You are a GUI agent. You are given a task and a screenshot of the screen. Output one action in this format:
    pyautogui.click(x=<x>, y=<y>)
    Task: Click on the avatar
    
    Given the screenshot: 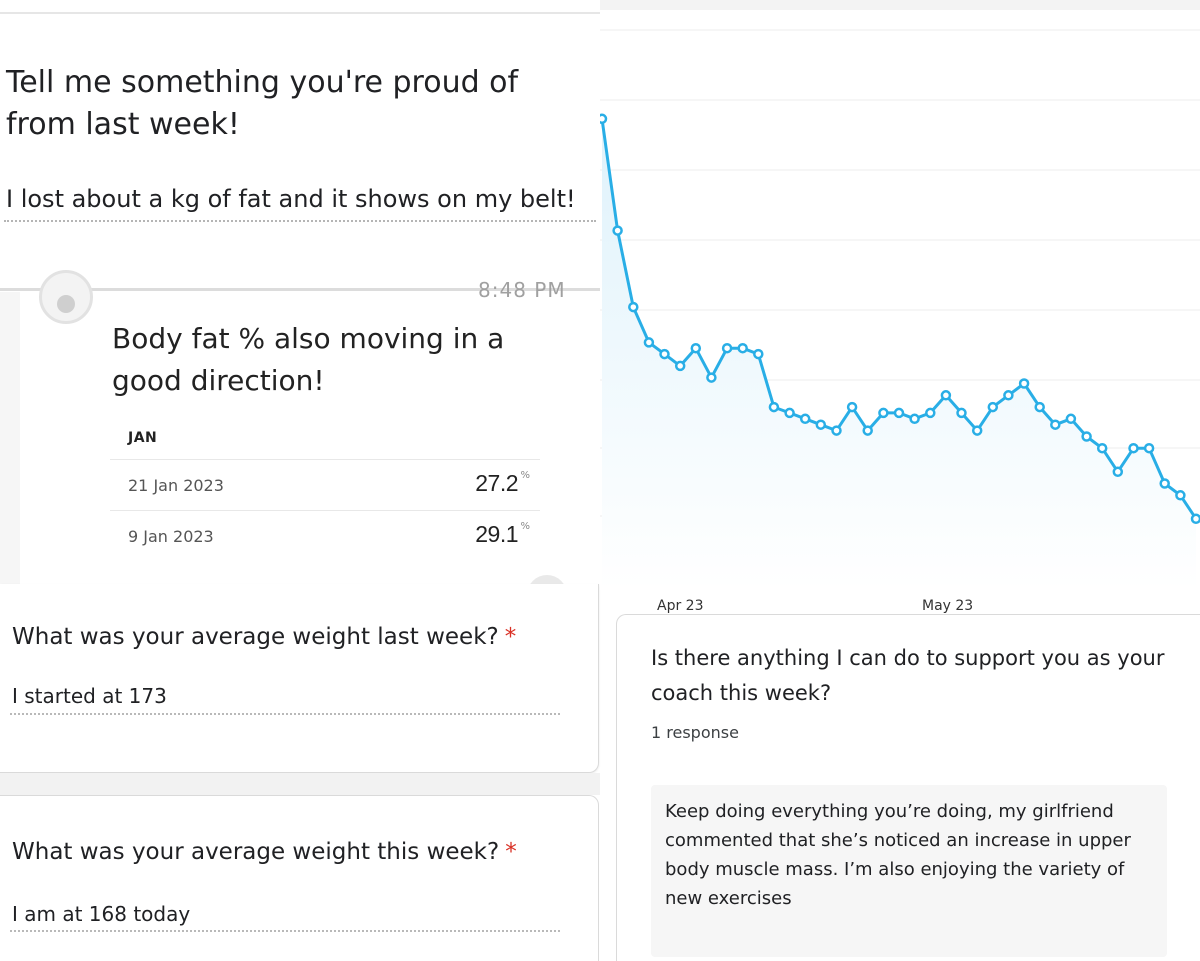 What is the action you would take?
    pyautogui.click(x=66, y=297)
    